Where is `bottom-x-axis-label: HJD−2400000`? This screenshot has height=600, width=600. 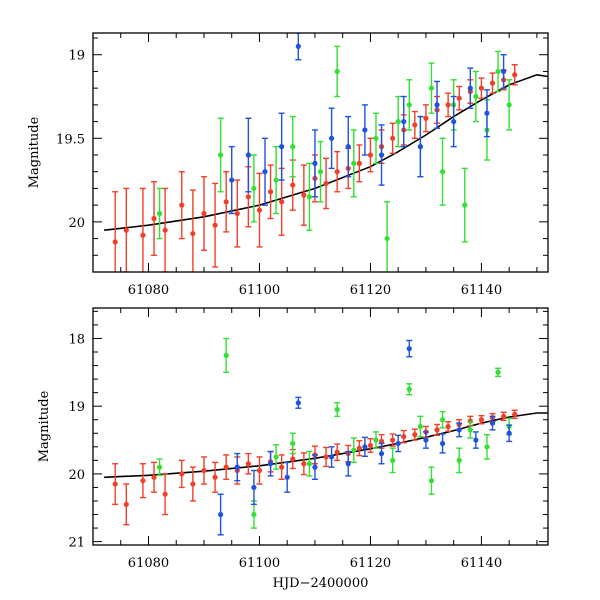 bottom-x-axis-label: HJD−2400000 is located at coordinates (321, 583).